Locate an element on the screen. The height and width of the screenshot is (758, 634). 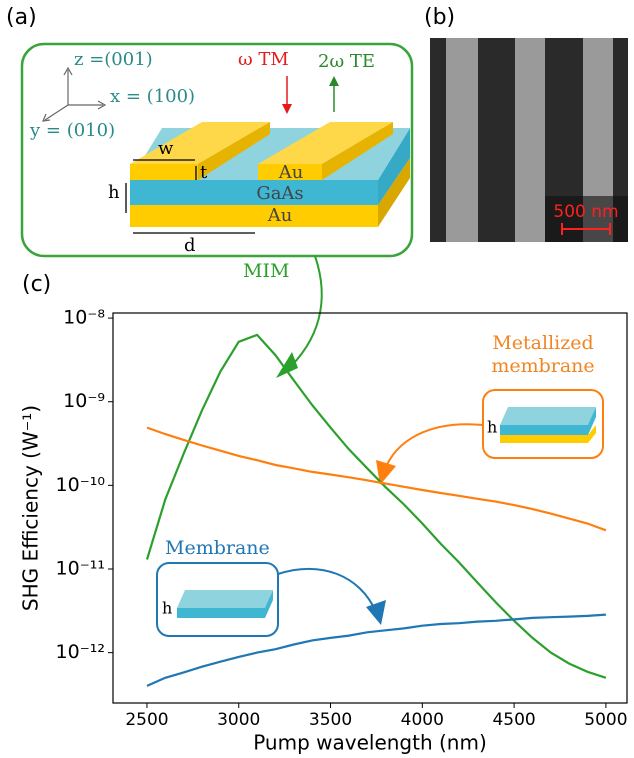
y-tick-label: 10⁻⁹ is located at coordinates (84, 401).